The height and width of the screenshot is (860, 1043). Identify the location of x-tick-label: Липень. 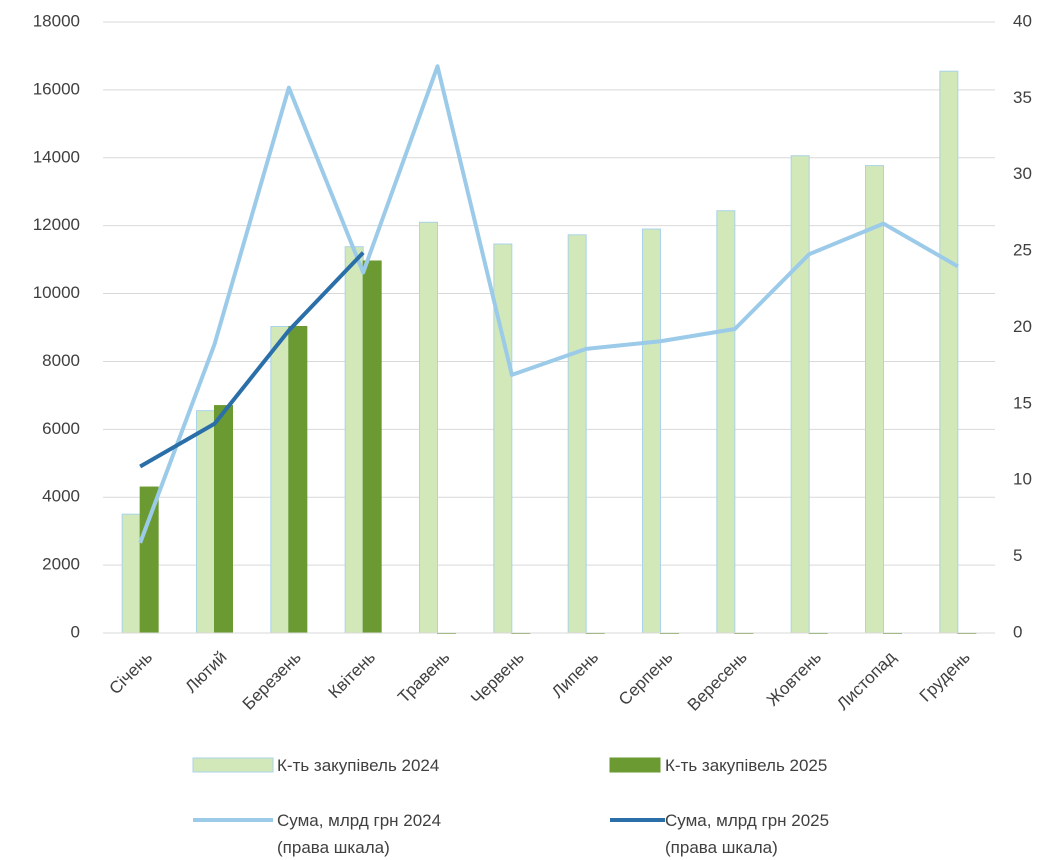
(575, 674).